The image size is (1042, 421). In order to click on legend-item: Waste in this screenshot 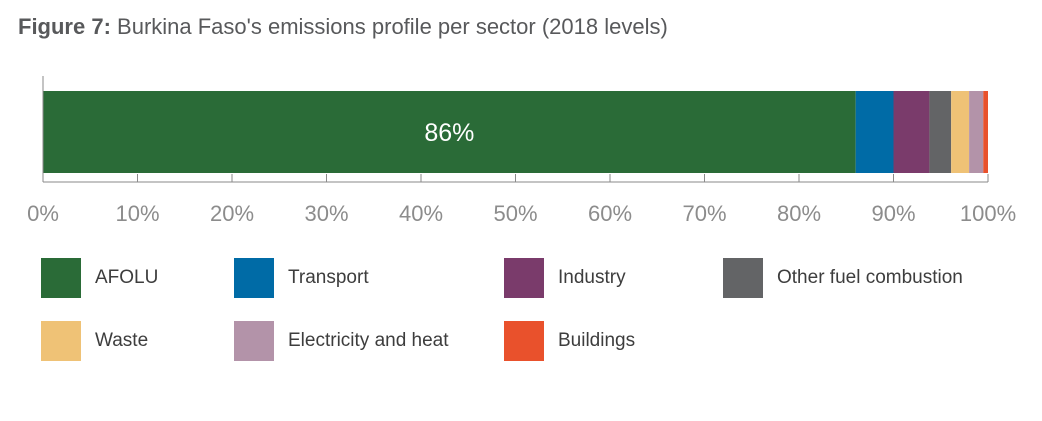, I will do `click(94, 341)`.